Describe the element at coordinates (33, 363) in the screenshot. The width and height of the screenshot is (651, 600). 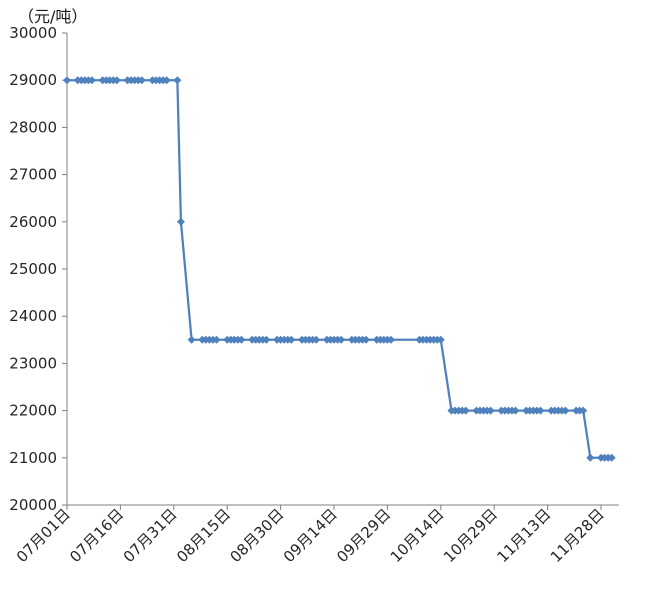
I see `y-tick-label: 23000` at that location.